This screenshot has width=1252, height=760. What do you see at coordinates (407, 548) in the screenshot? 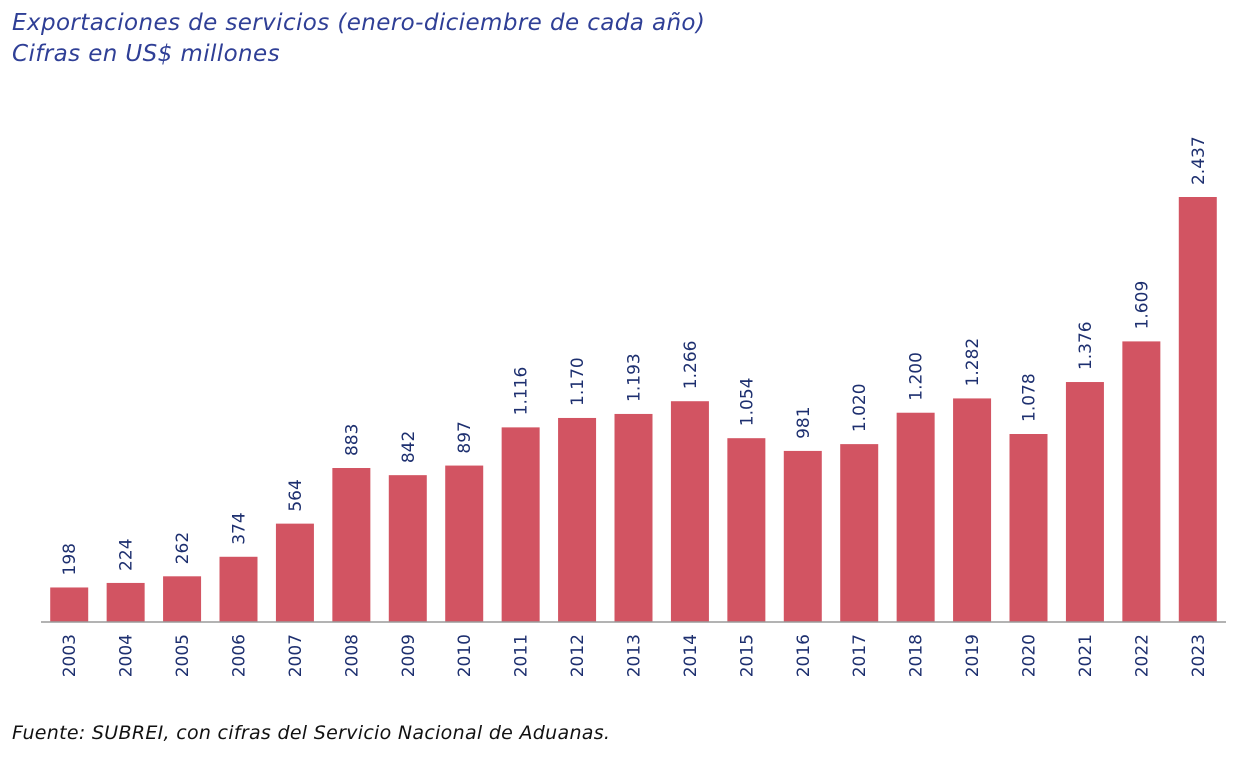
I see `bar-2009` at bounding box center [407, 548].